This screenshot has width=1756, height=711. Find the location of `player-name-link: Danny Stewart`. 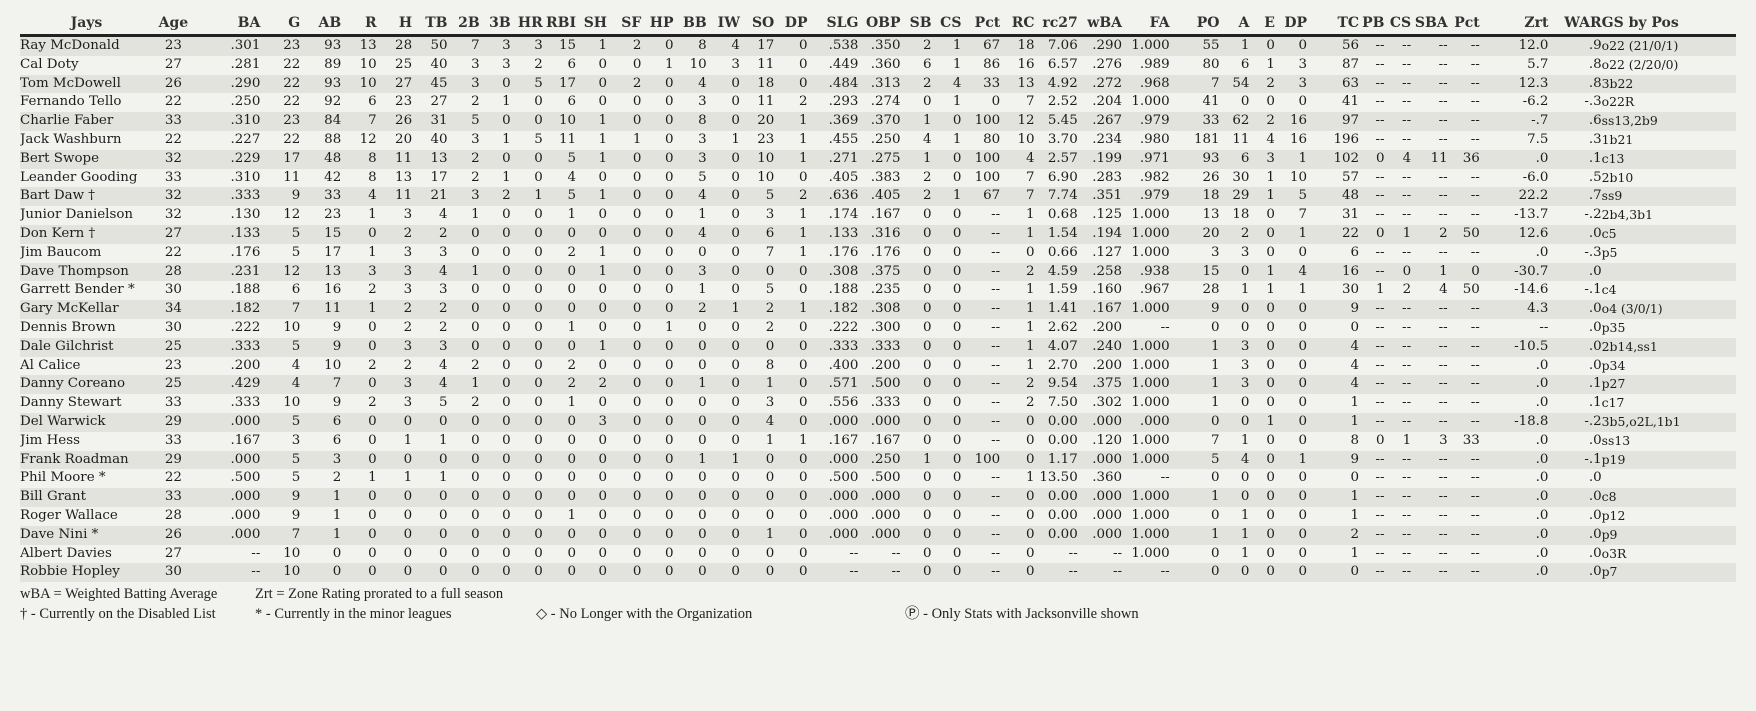

player-name-link: Danny Stewart is located at coordinates (86, 403).